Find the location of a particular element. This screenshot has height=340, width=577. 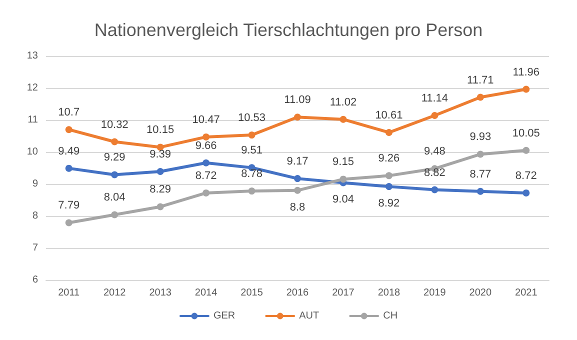

legend-label: GER is located at coordinates (224, 316).